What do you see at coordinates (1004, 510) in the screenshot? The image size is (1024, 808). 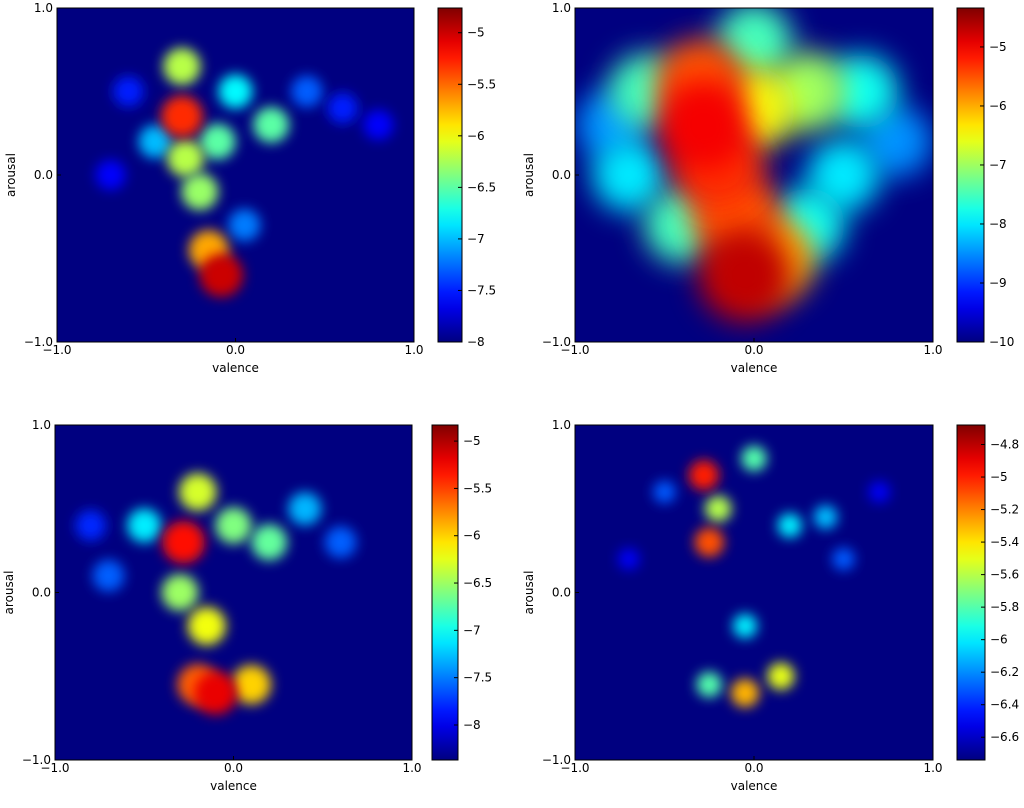 I see `colorbar-tick-label: −5.2` at bounding box center [1004, 510].